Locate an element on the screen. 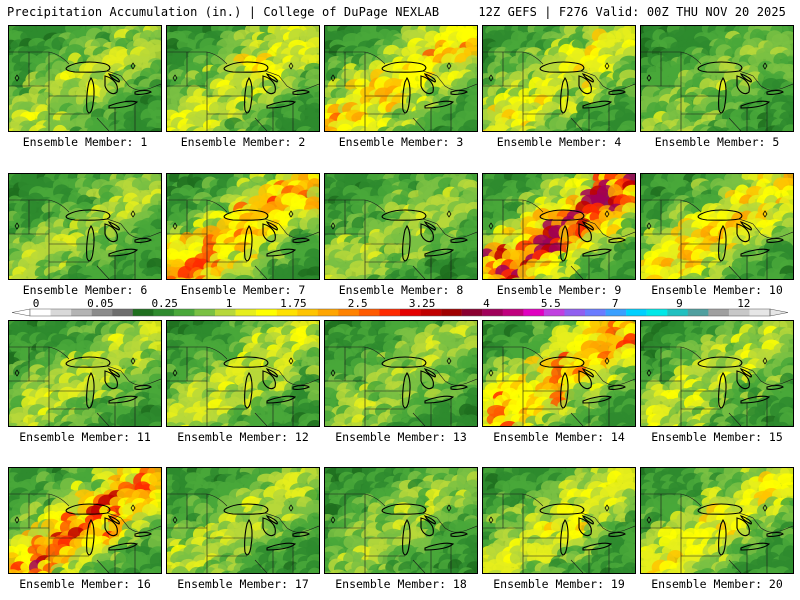 This screenshot has width=800, height=600. ensemble-member-label: Ensemble Member: 15 is located at coordinates (717, 437).